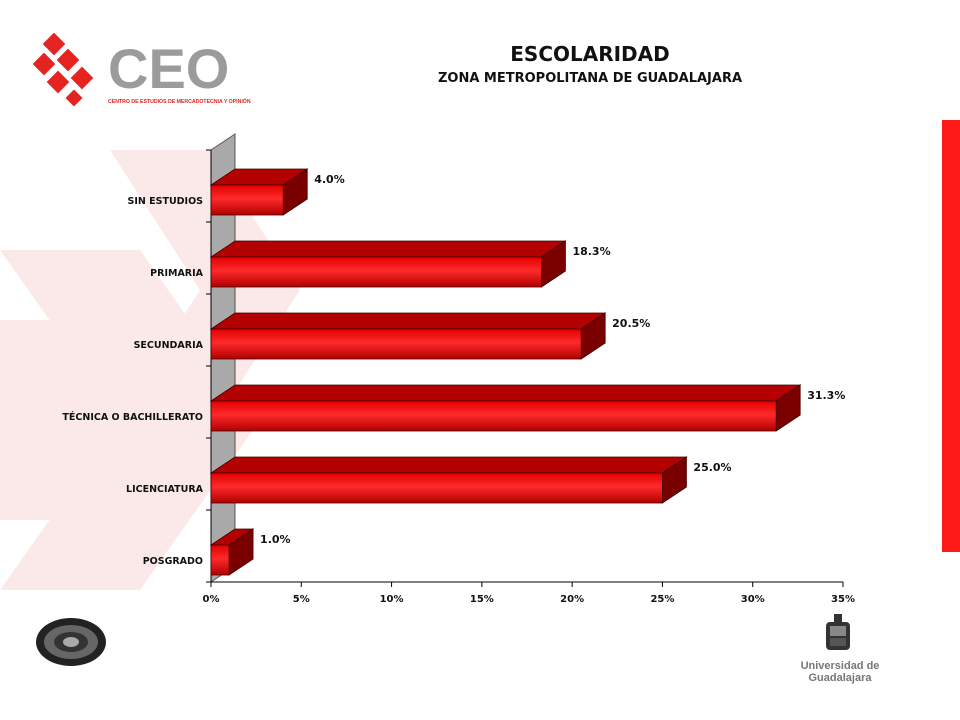 The width and height of the screenshot is (960, 720). I want to click on x-tick-label: 20%, so click(572, 599).